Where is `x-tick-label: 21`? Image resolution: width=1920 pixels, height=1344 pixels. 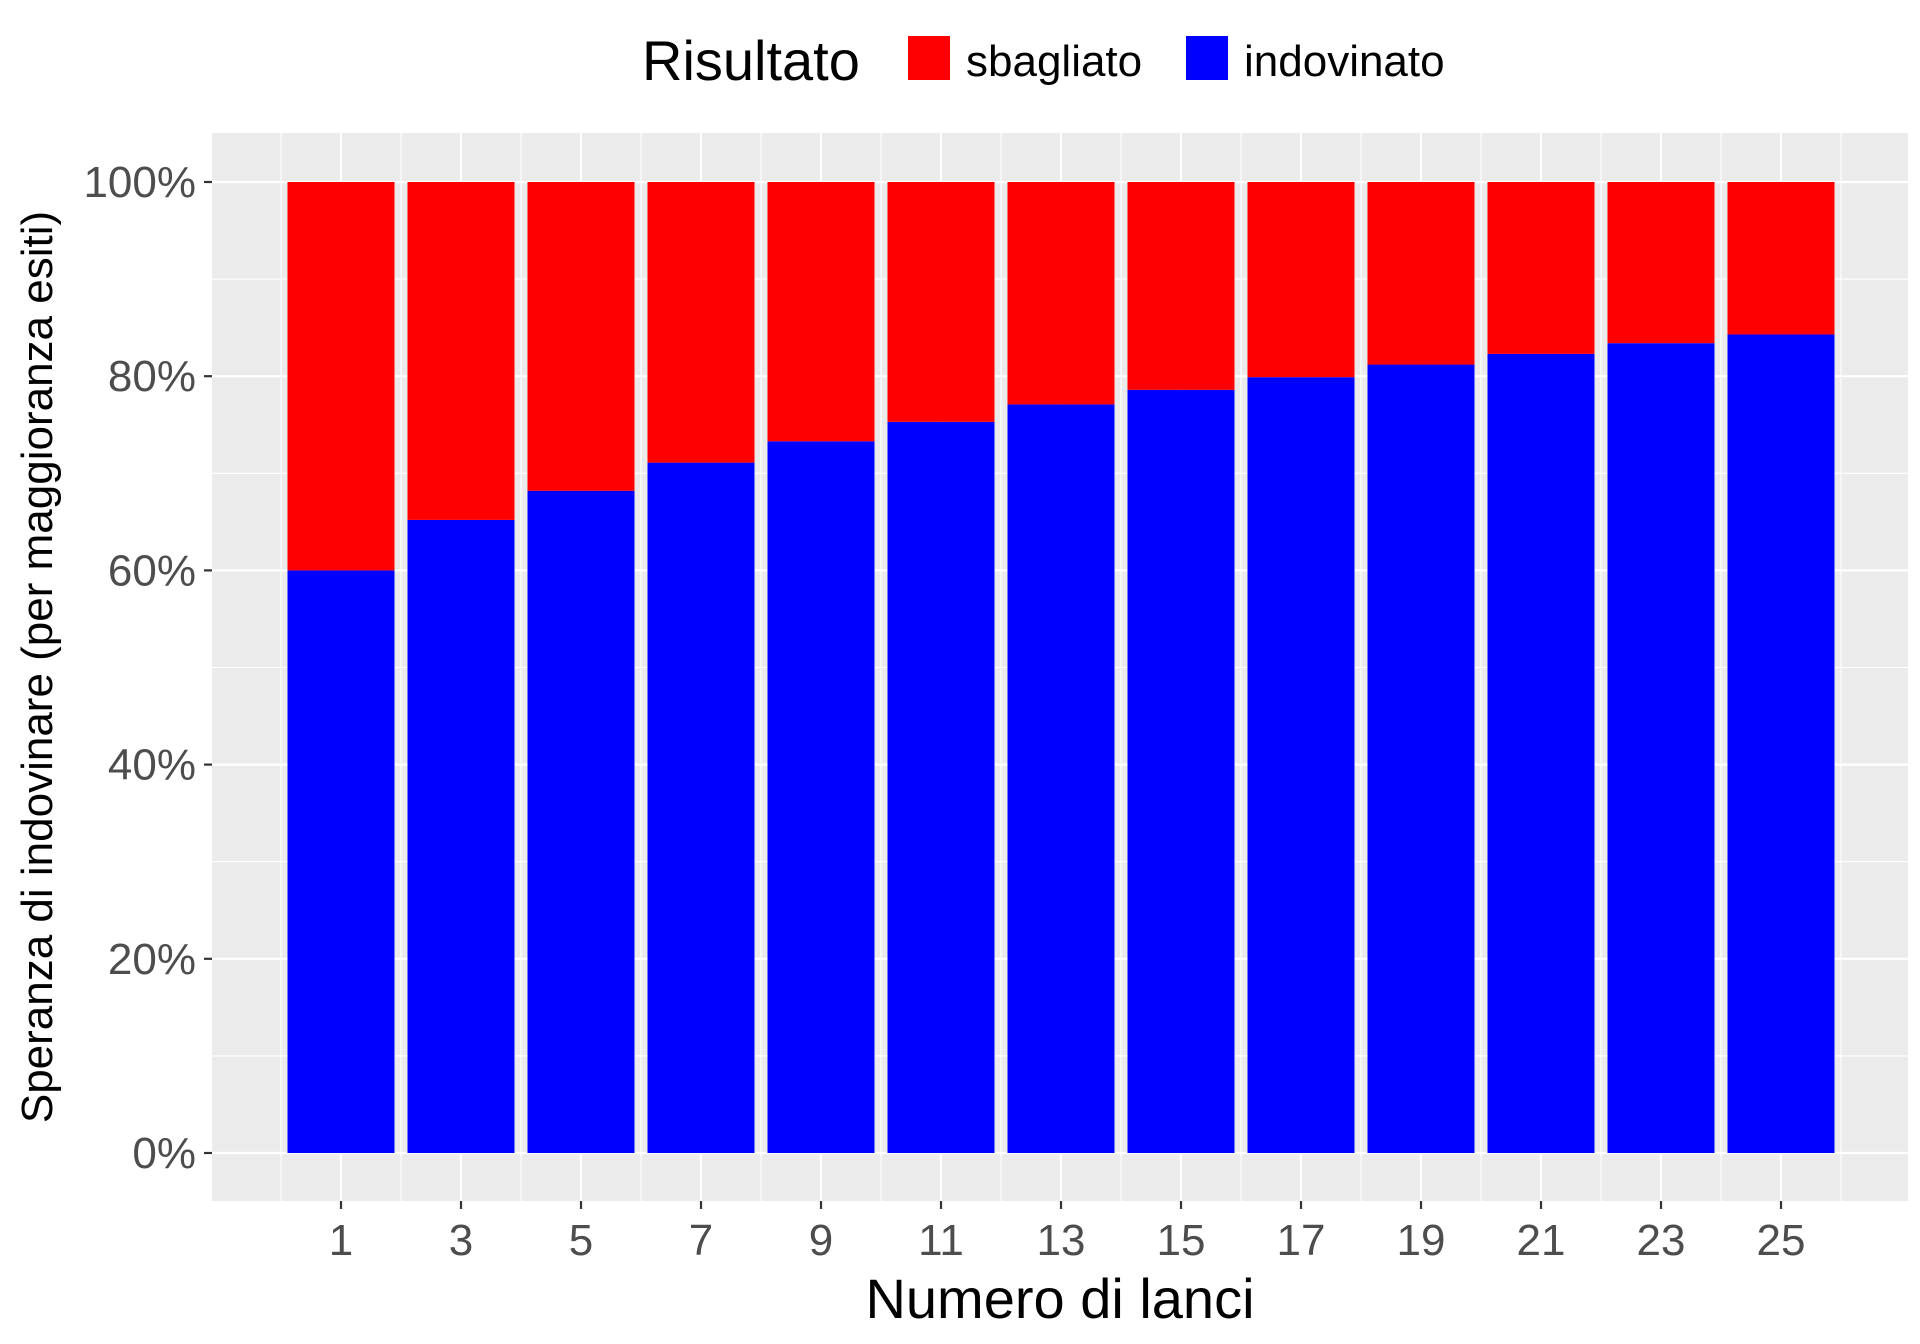 x-tick-label: 21 is located at coordinates (1541, 1240).